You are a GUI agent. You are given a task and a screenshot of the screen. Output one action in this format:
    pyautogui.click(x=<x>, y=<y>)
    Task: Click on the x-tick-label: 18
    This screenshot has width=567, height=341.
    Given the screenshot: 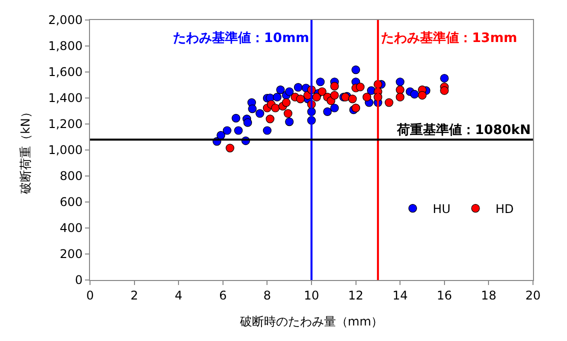 What is the action you would take?
    pyautogui.click(x=488, y=295)
    